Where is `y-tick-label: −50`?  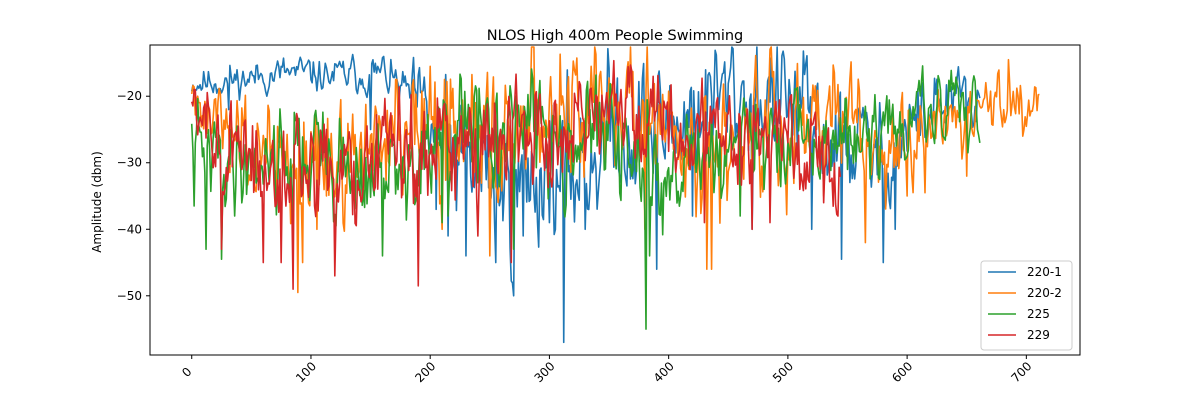
y-tick-label: −50 is located at coordinates (129, 296).